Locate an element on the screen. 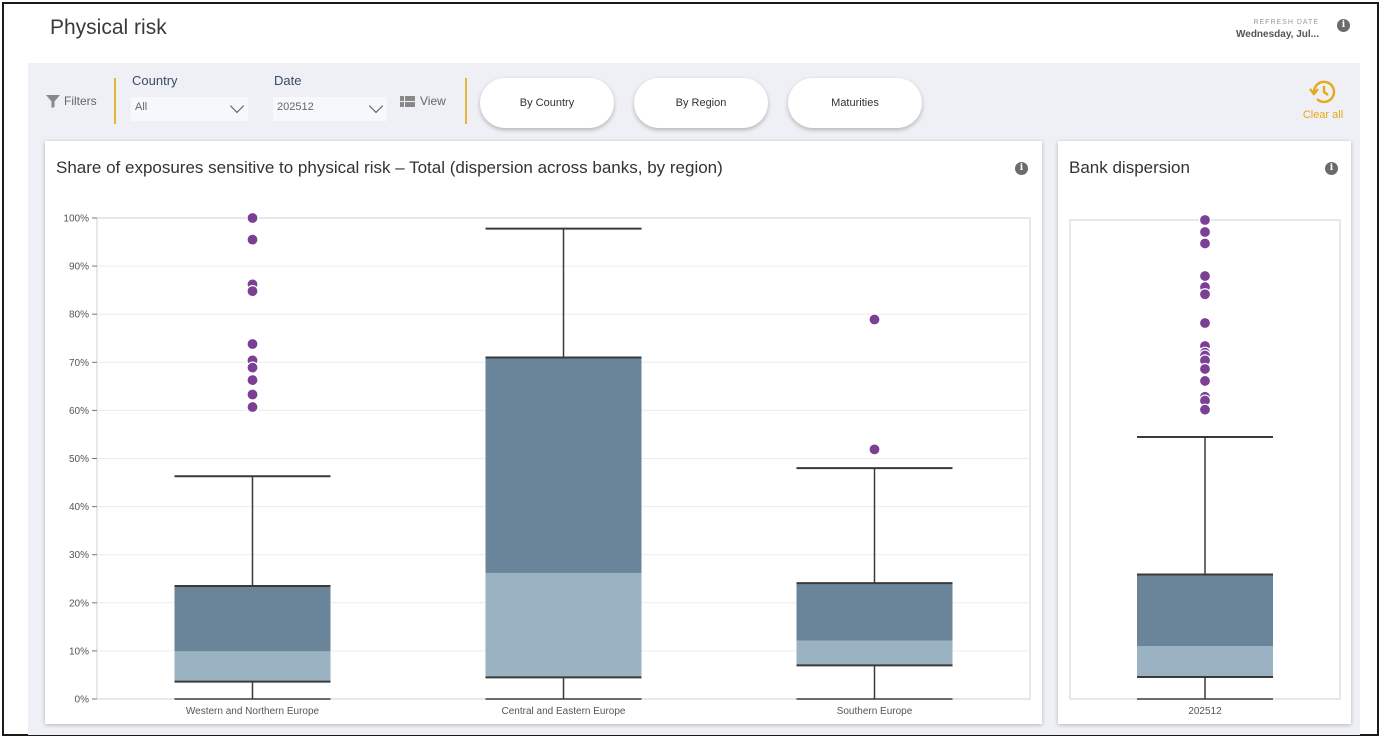 The height and width of the screenshot is (742, 1385). clear-all-button: Clear all is located at coordinates (1323, 99).